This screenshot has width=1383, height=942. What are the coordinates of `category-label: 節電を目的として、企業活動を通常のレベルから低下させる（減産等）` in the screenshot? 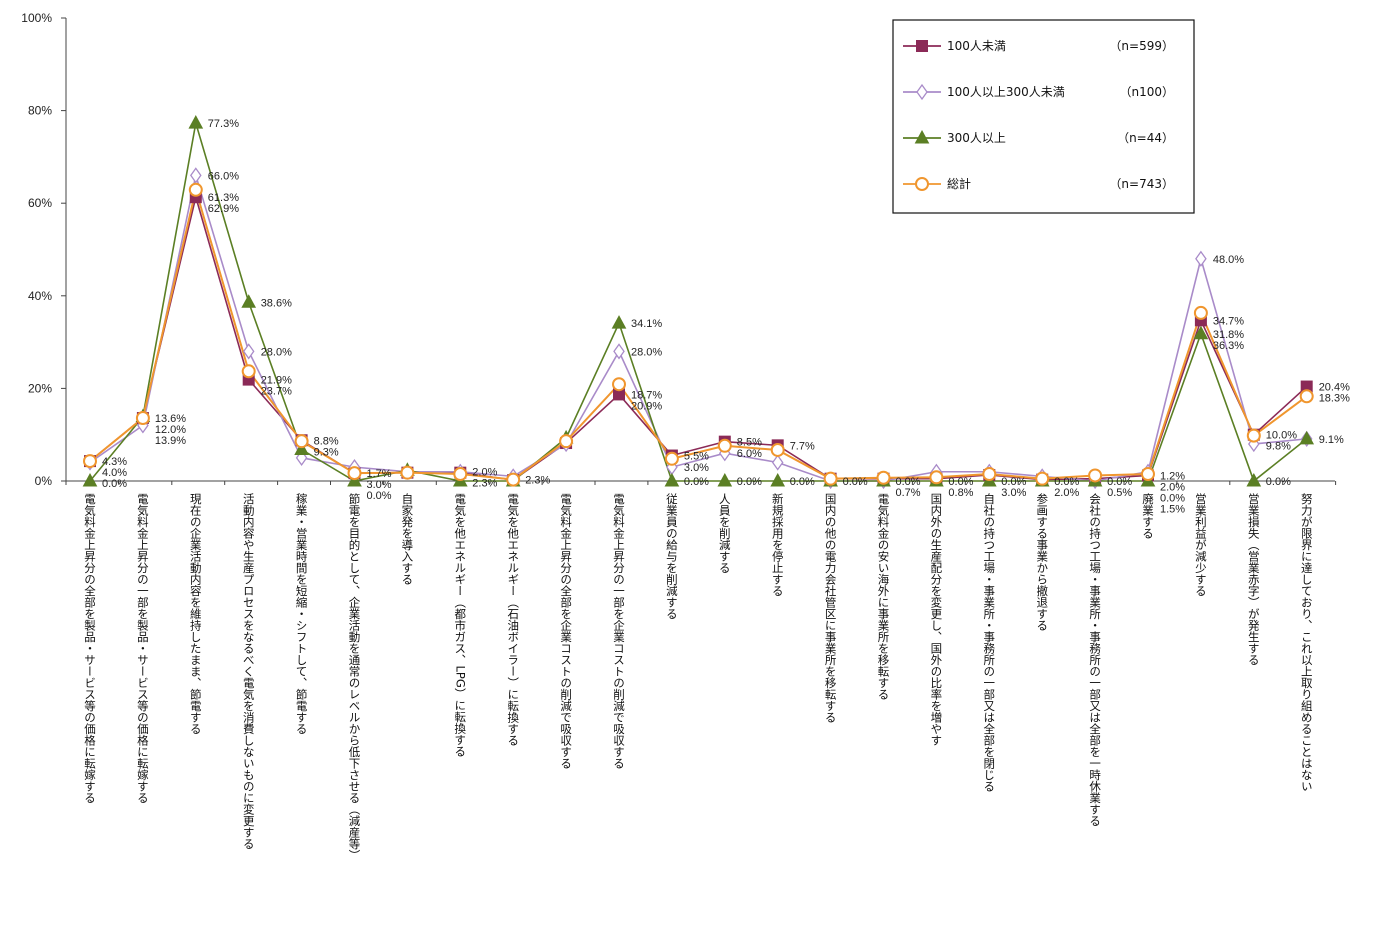 It's located at (355, 676).